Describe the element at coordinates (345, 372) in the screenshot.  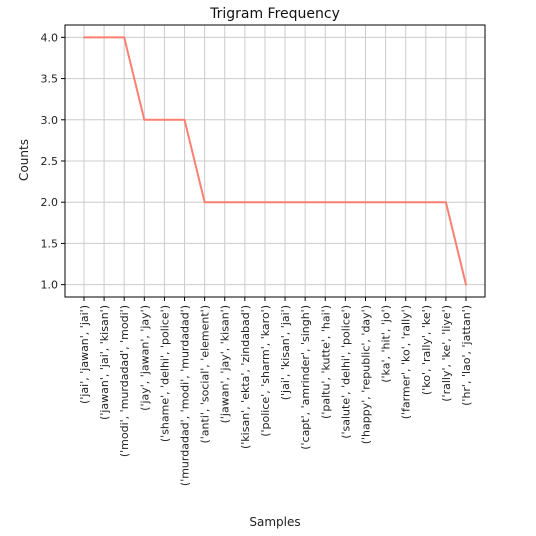
I see `x-tick-label: ('salute', 'delhi', 'police')` at that location.